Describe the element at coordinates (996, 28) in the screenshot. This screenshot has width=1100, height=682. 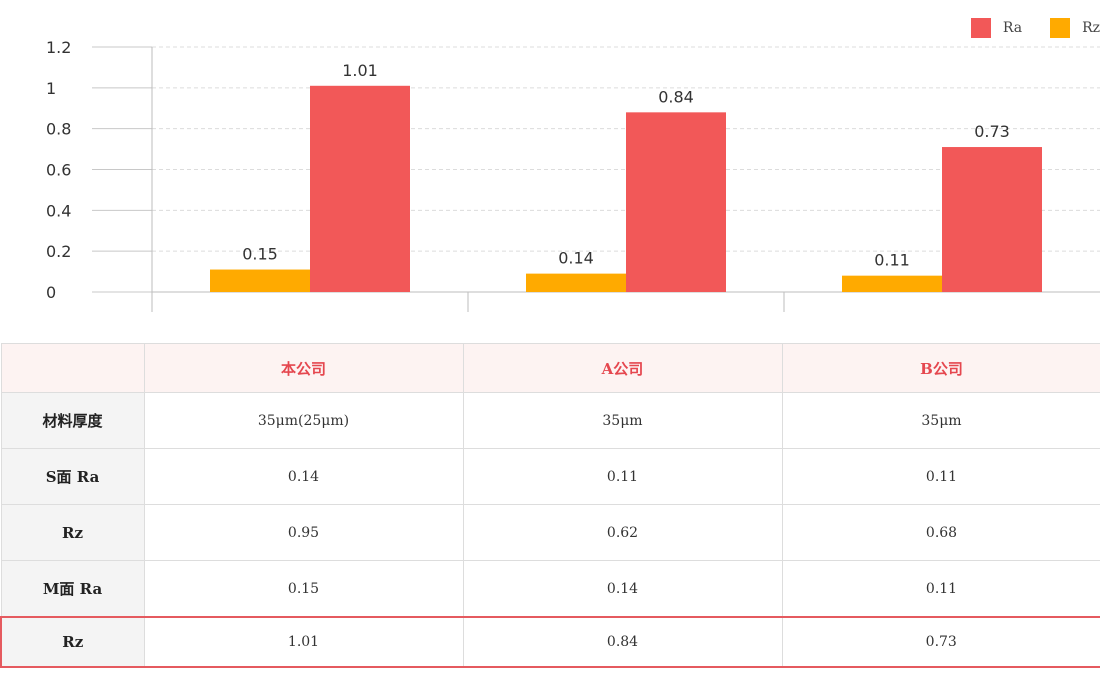
I see `legend-item-ra: Ra` at that location.